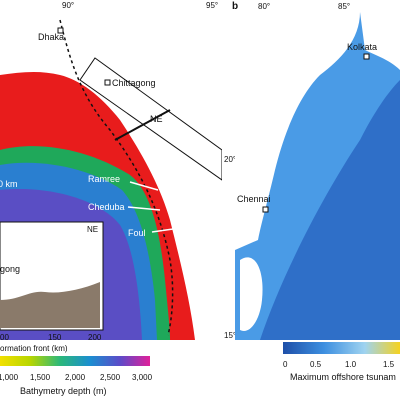  Describe the element at coordinates (55, 337) in the screenshot. I see `inset-tick: 150` at that location.